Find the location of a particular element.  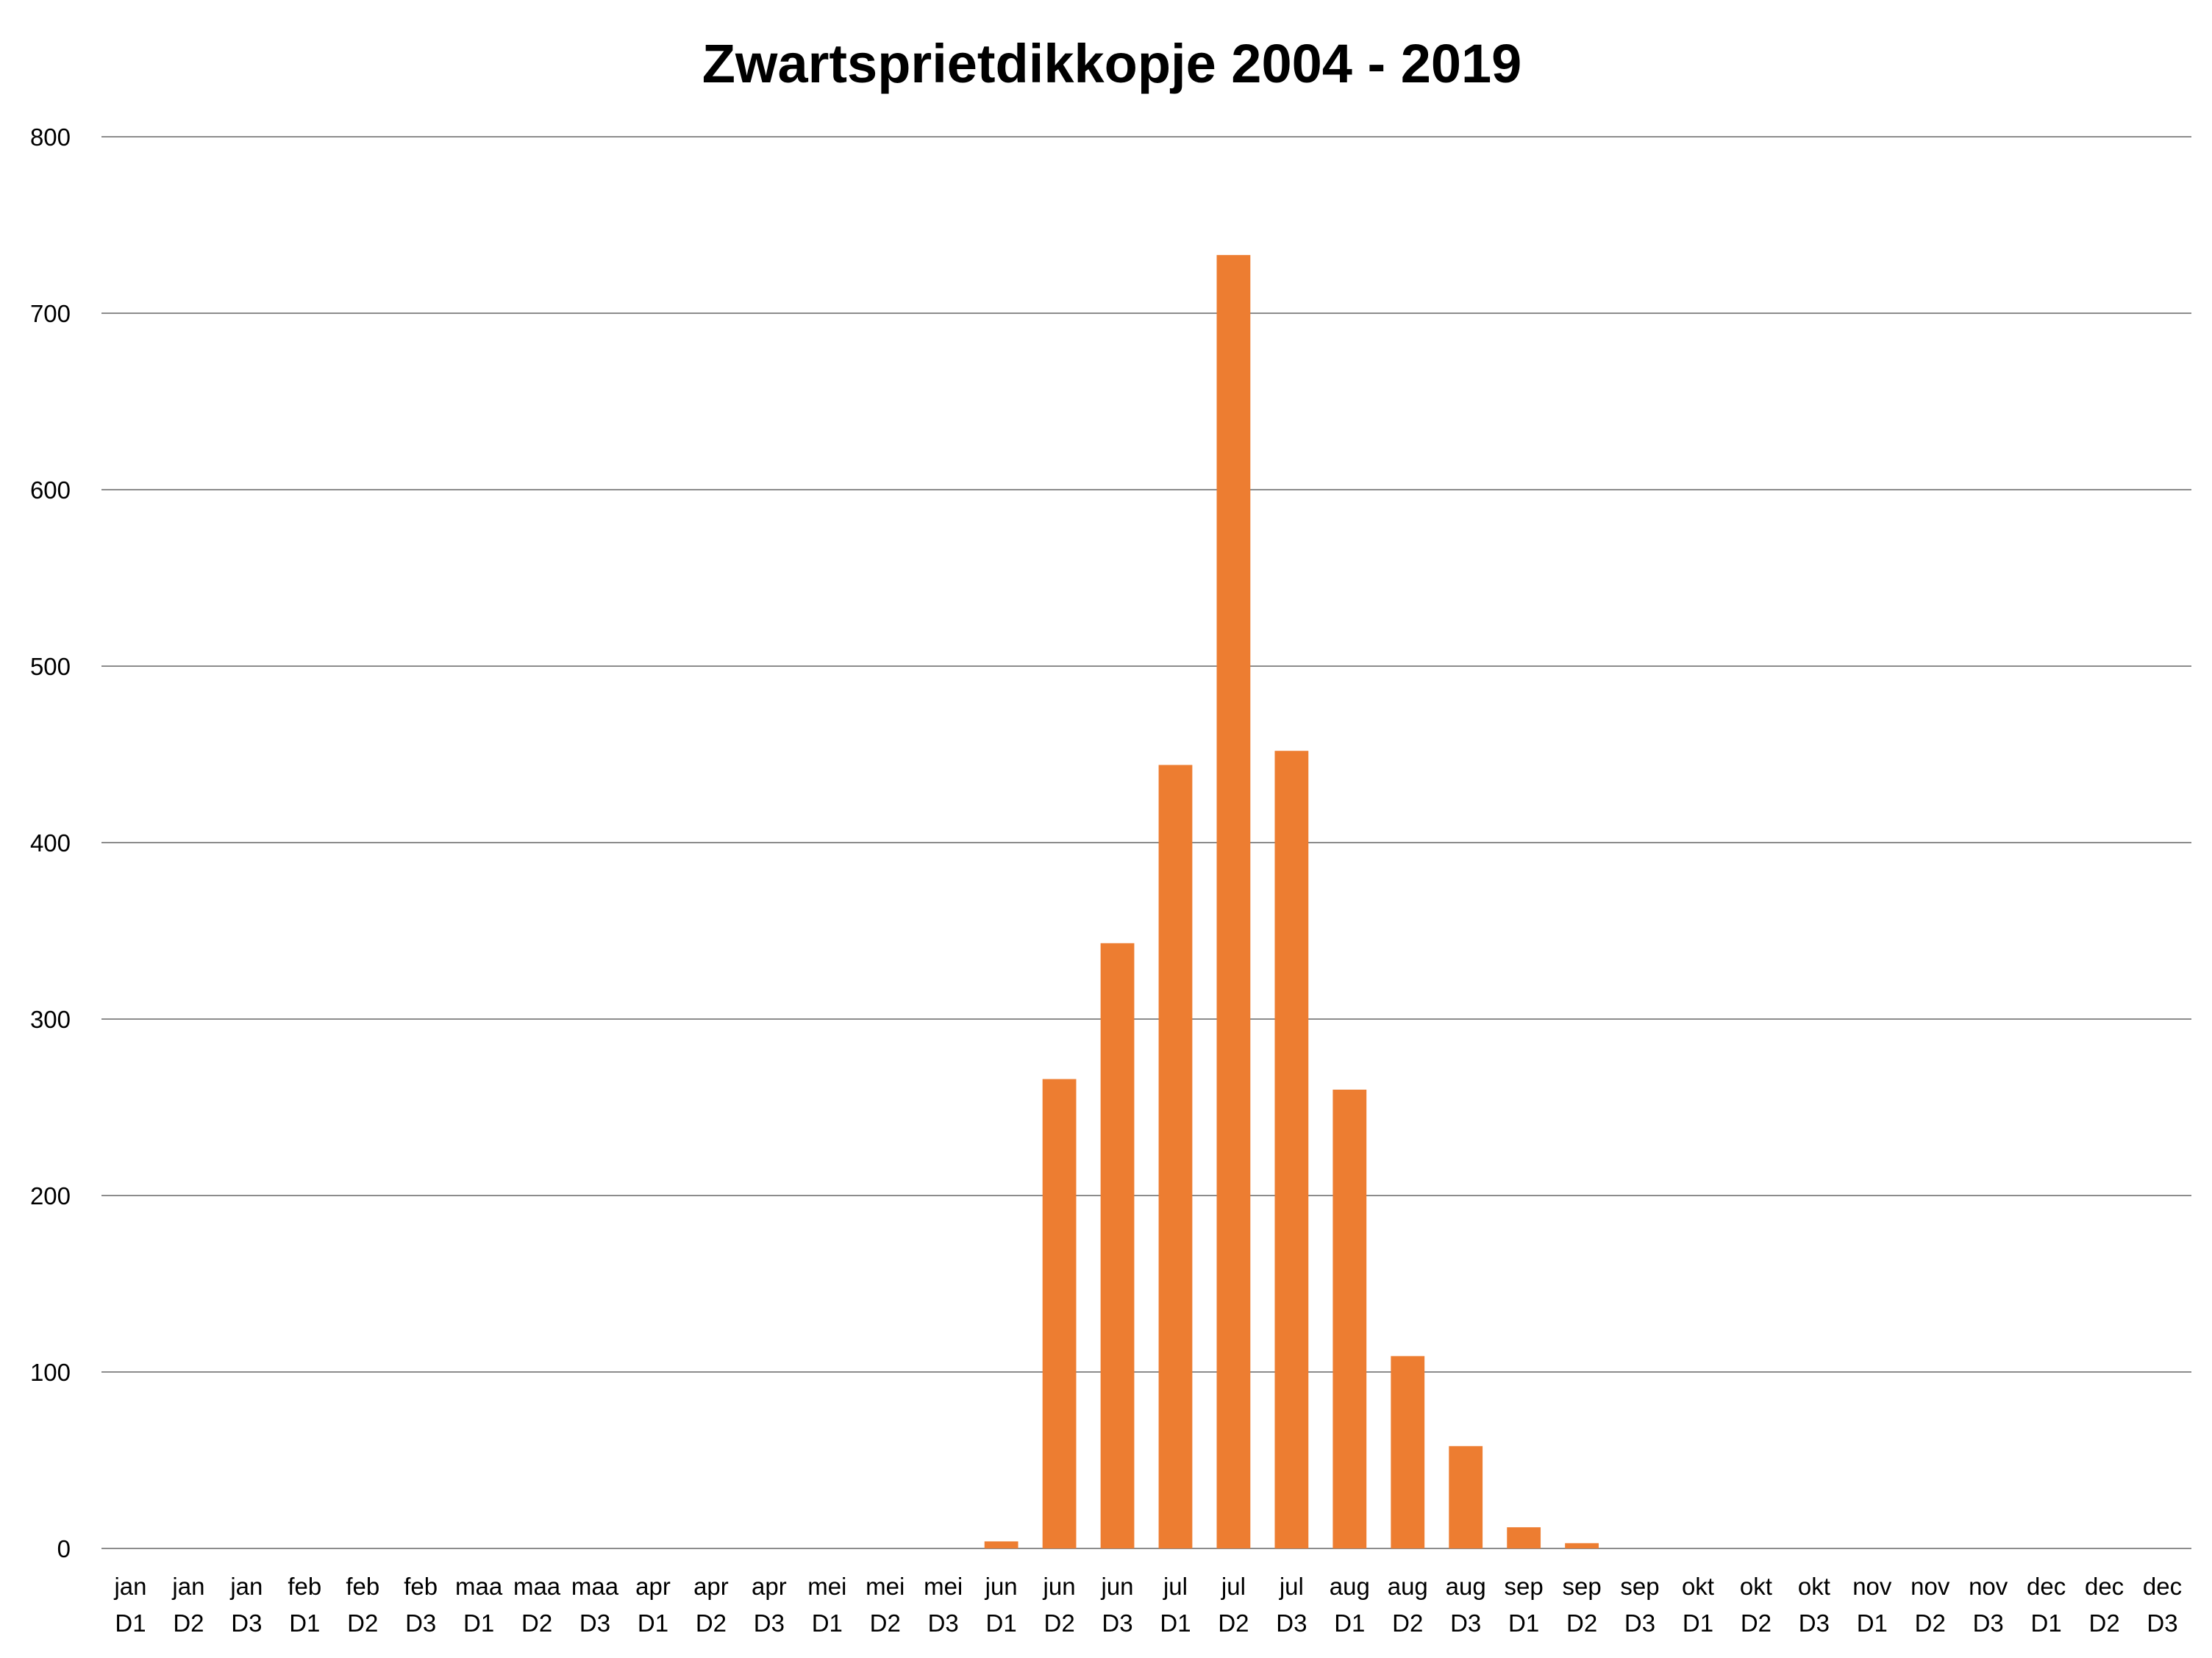

chart-title: Zwartsprietdikkopje 2004 - 2019 is located at coordinates (1112, 63).